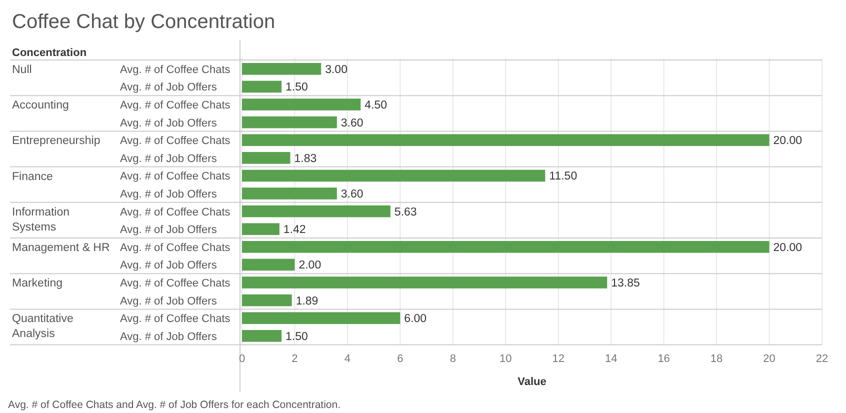 This screenshot has width=846, height=413. I want to click on text: Accounting, so click(40, 106).